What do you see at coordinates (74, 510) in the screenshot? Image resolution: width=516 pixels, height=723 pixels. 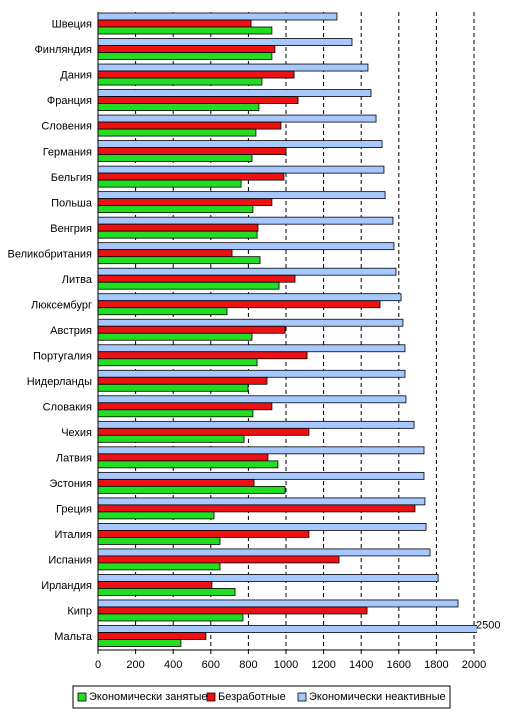 I see `y-tick-label: Греция` at bounding box center [74, 510].